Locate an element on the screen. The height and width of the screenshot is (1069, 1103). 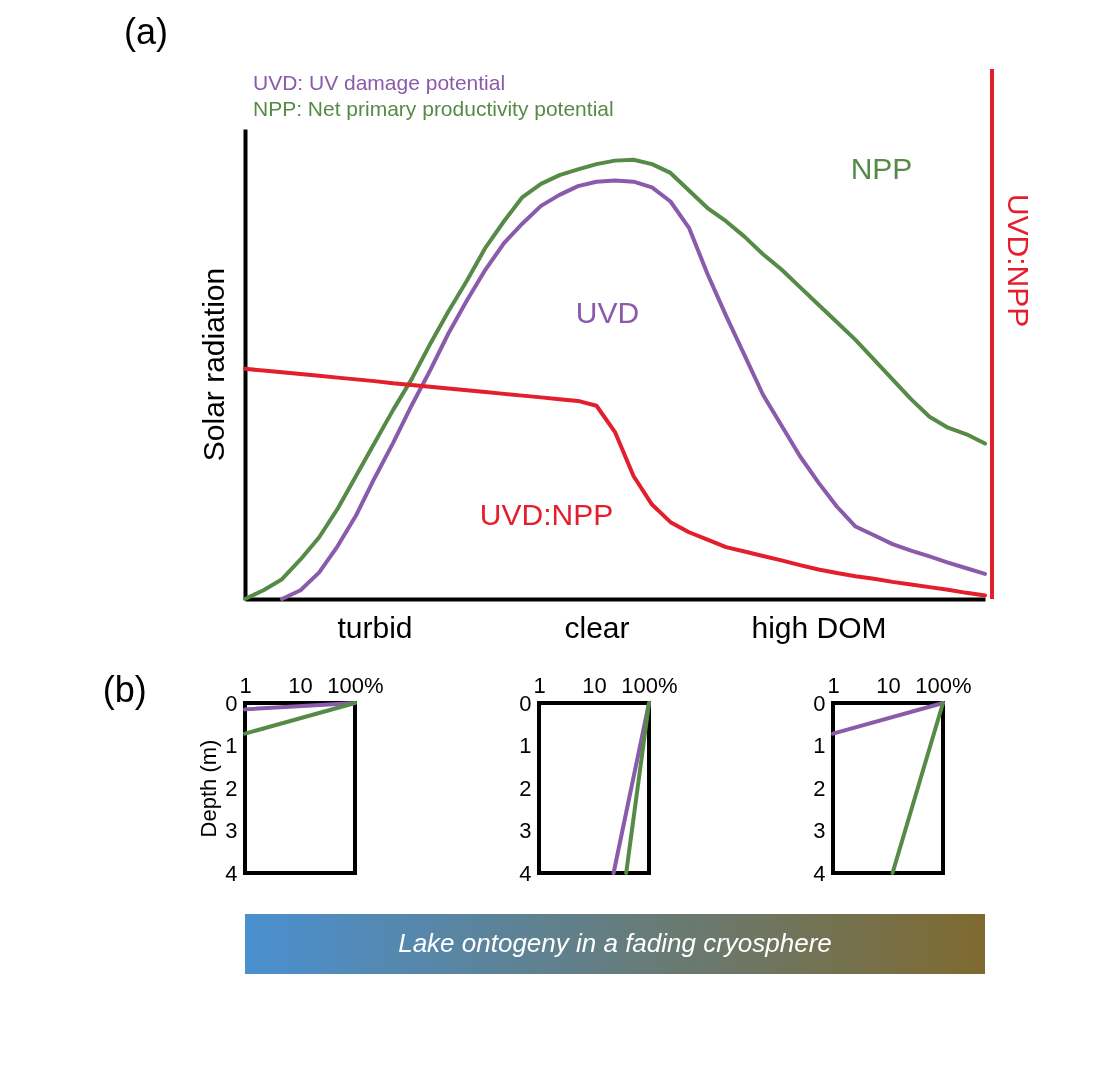
x-tick-label: clear is located at coordinates (597, 627).